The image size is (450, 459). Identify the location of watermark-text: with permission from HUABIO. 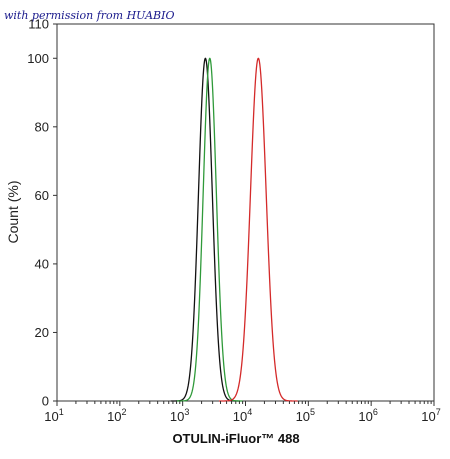
(89, 15).